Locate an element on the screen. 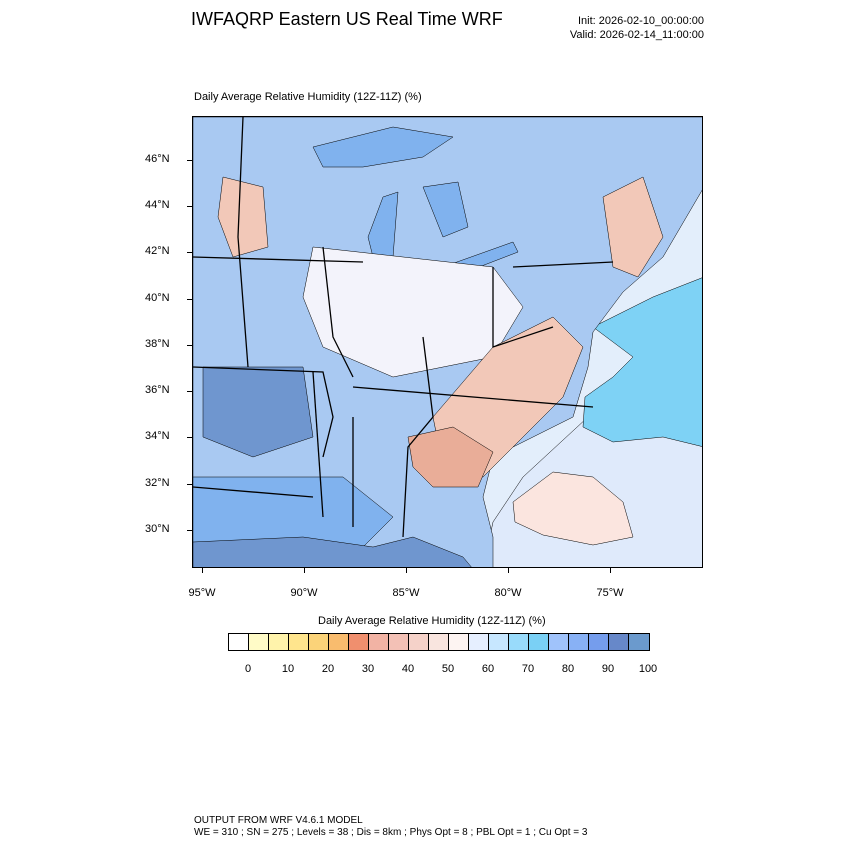  lake-huron is located at coordinates (445, 209).